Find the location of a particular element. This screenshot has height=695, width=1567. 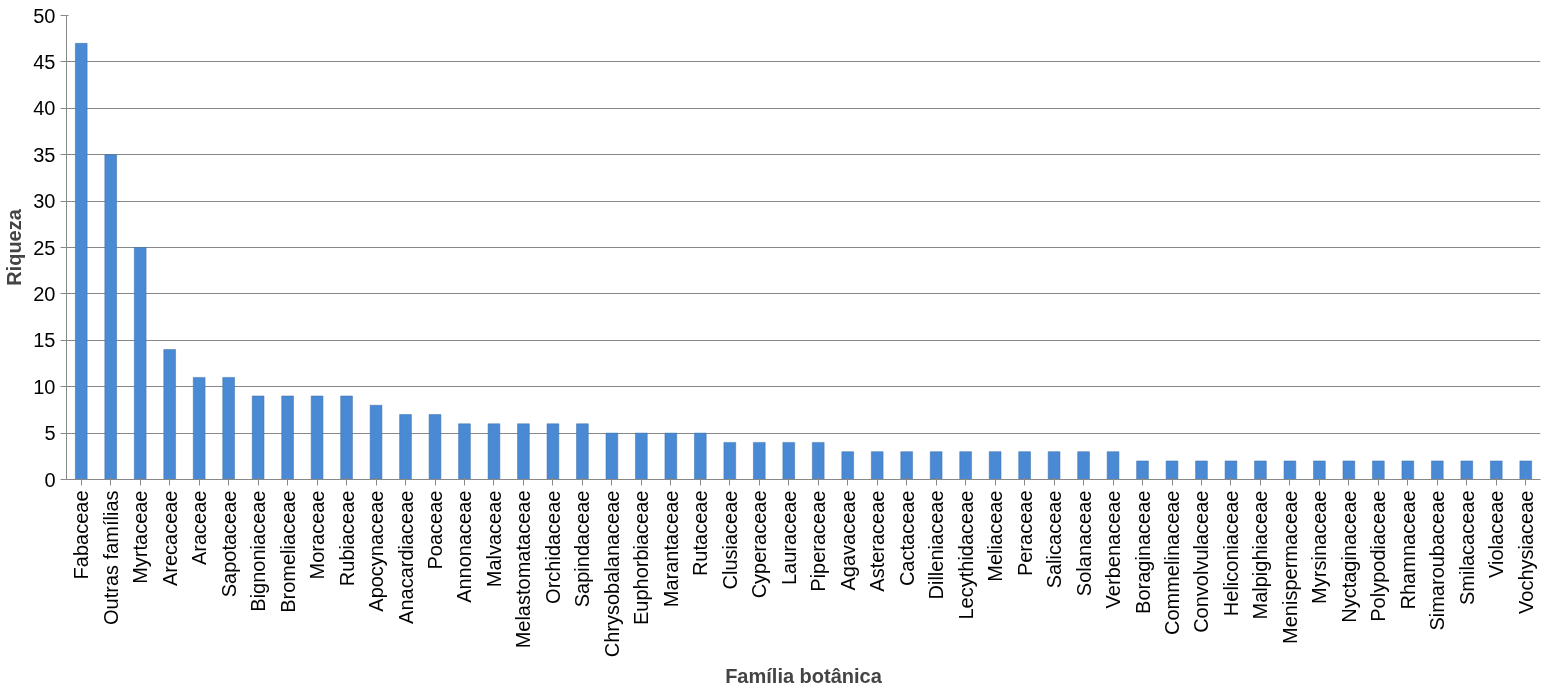

y-tick-label: 15 is located at coordinates (44, 340).